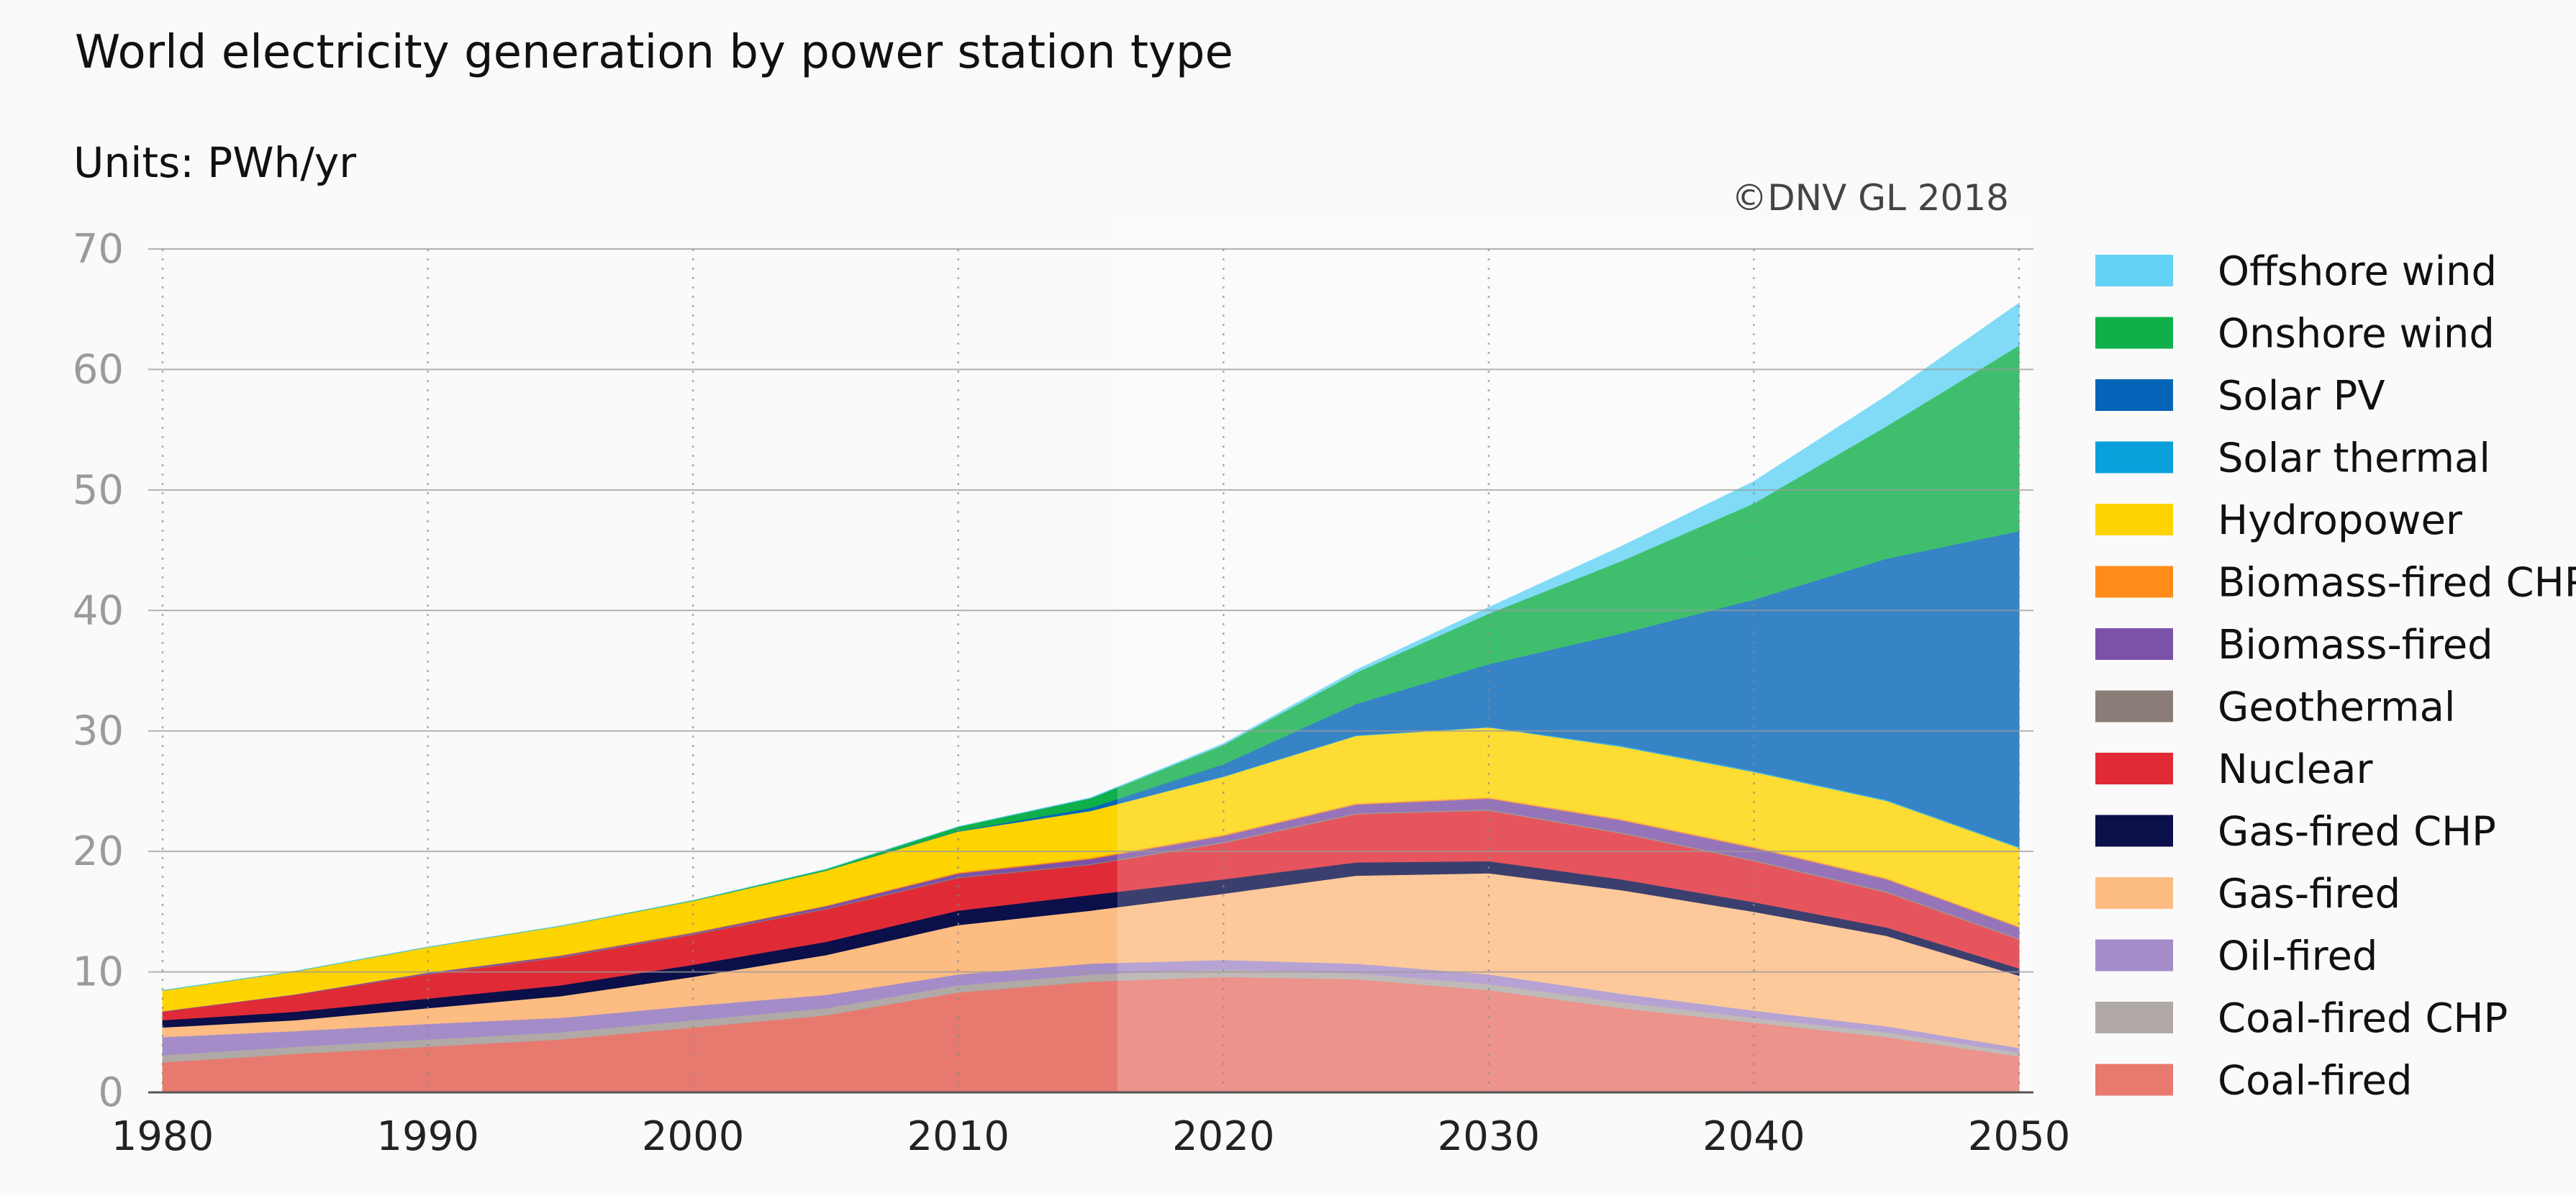 The height and width of the screenshot is (1196, 2576). I want to click on legend-item-onshore-wind: Onshore wind, so click(2295, 334).